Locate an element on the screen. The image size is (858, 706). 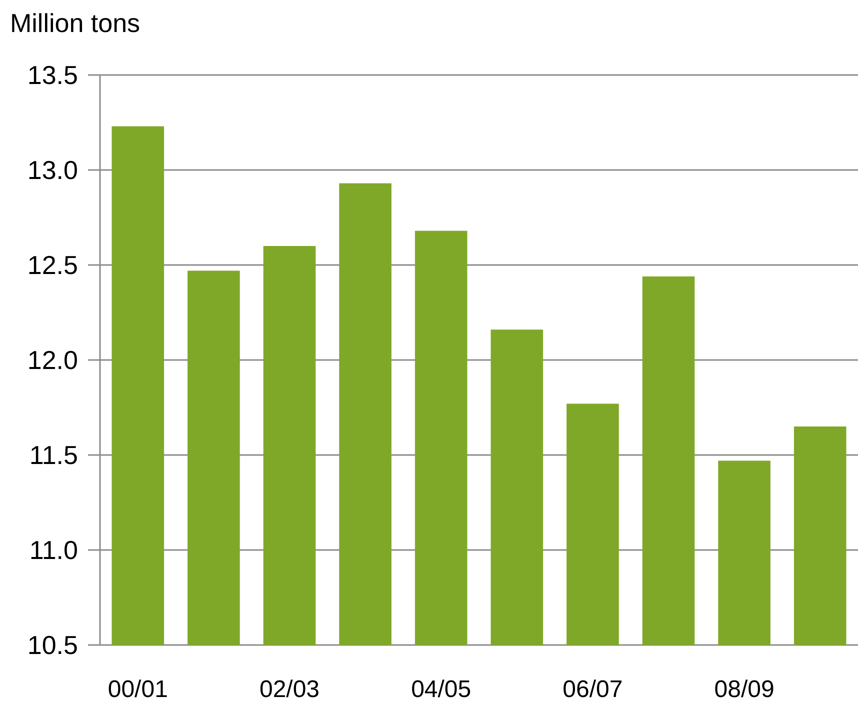
y-tick-label: 10.5 is located at coordinates (52, 645).